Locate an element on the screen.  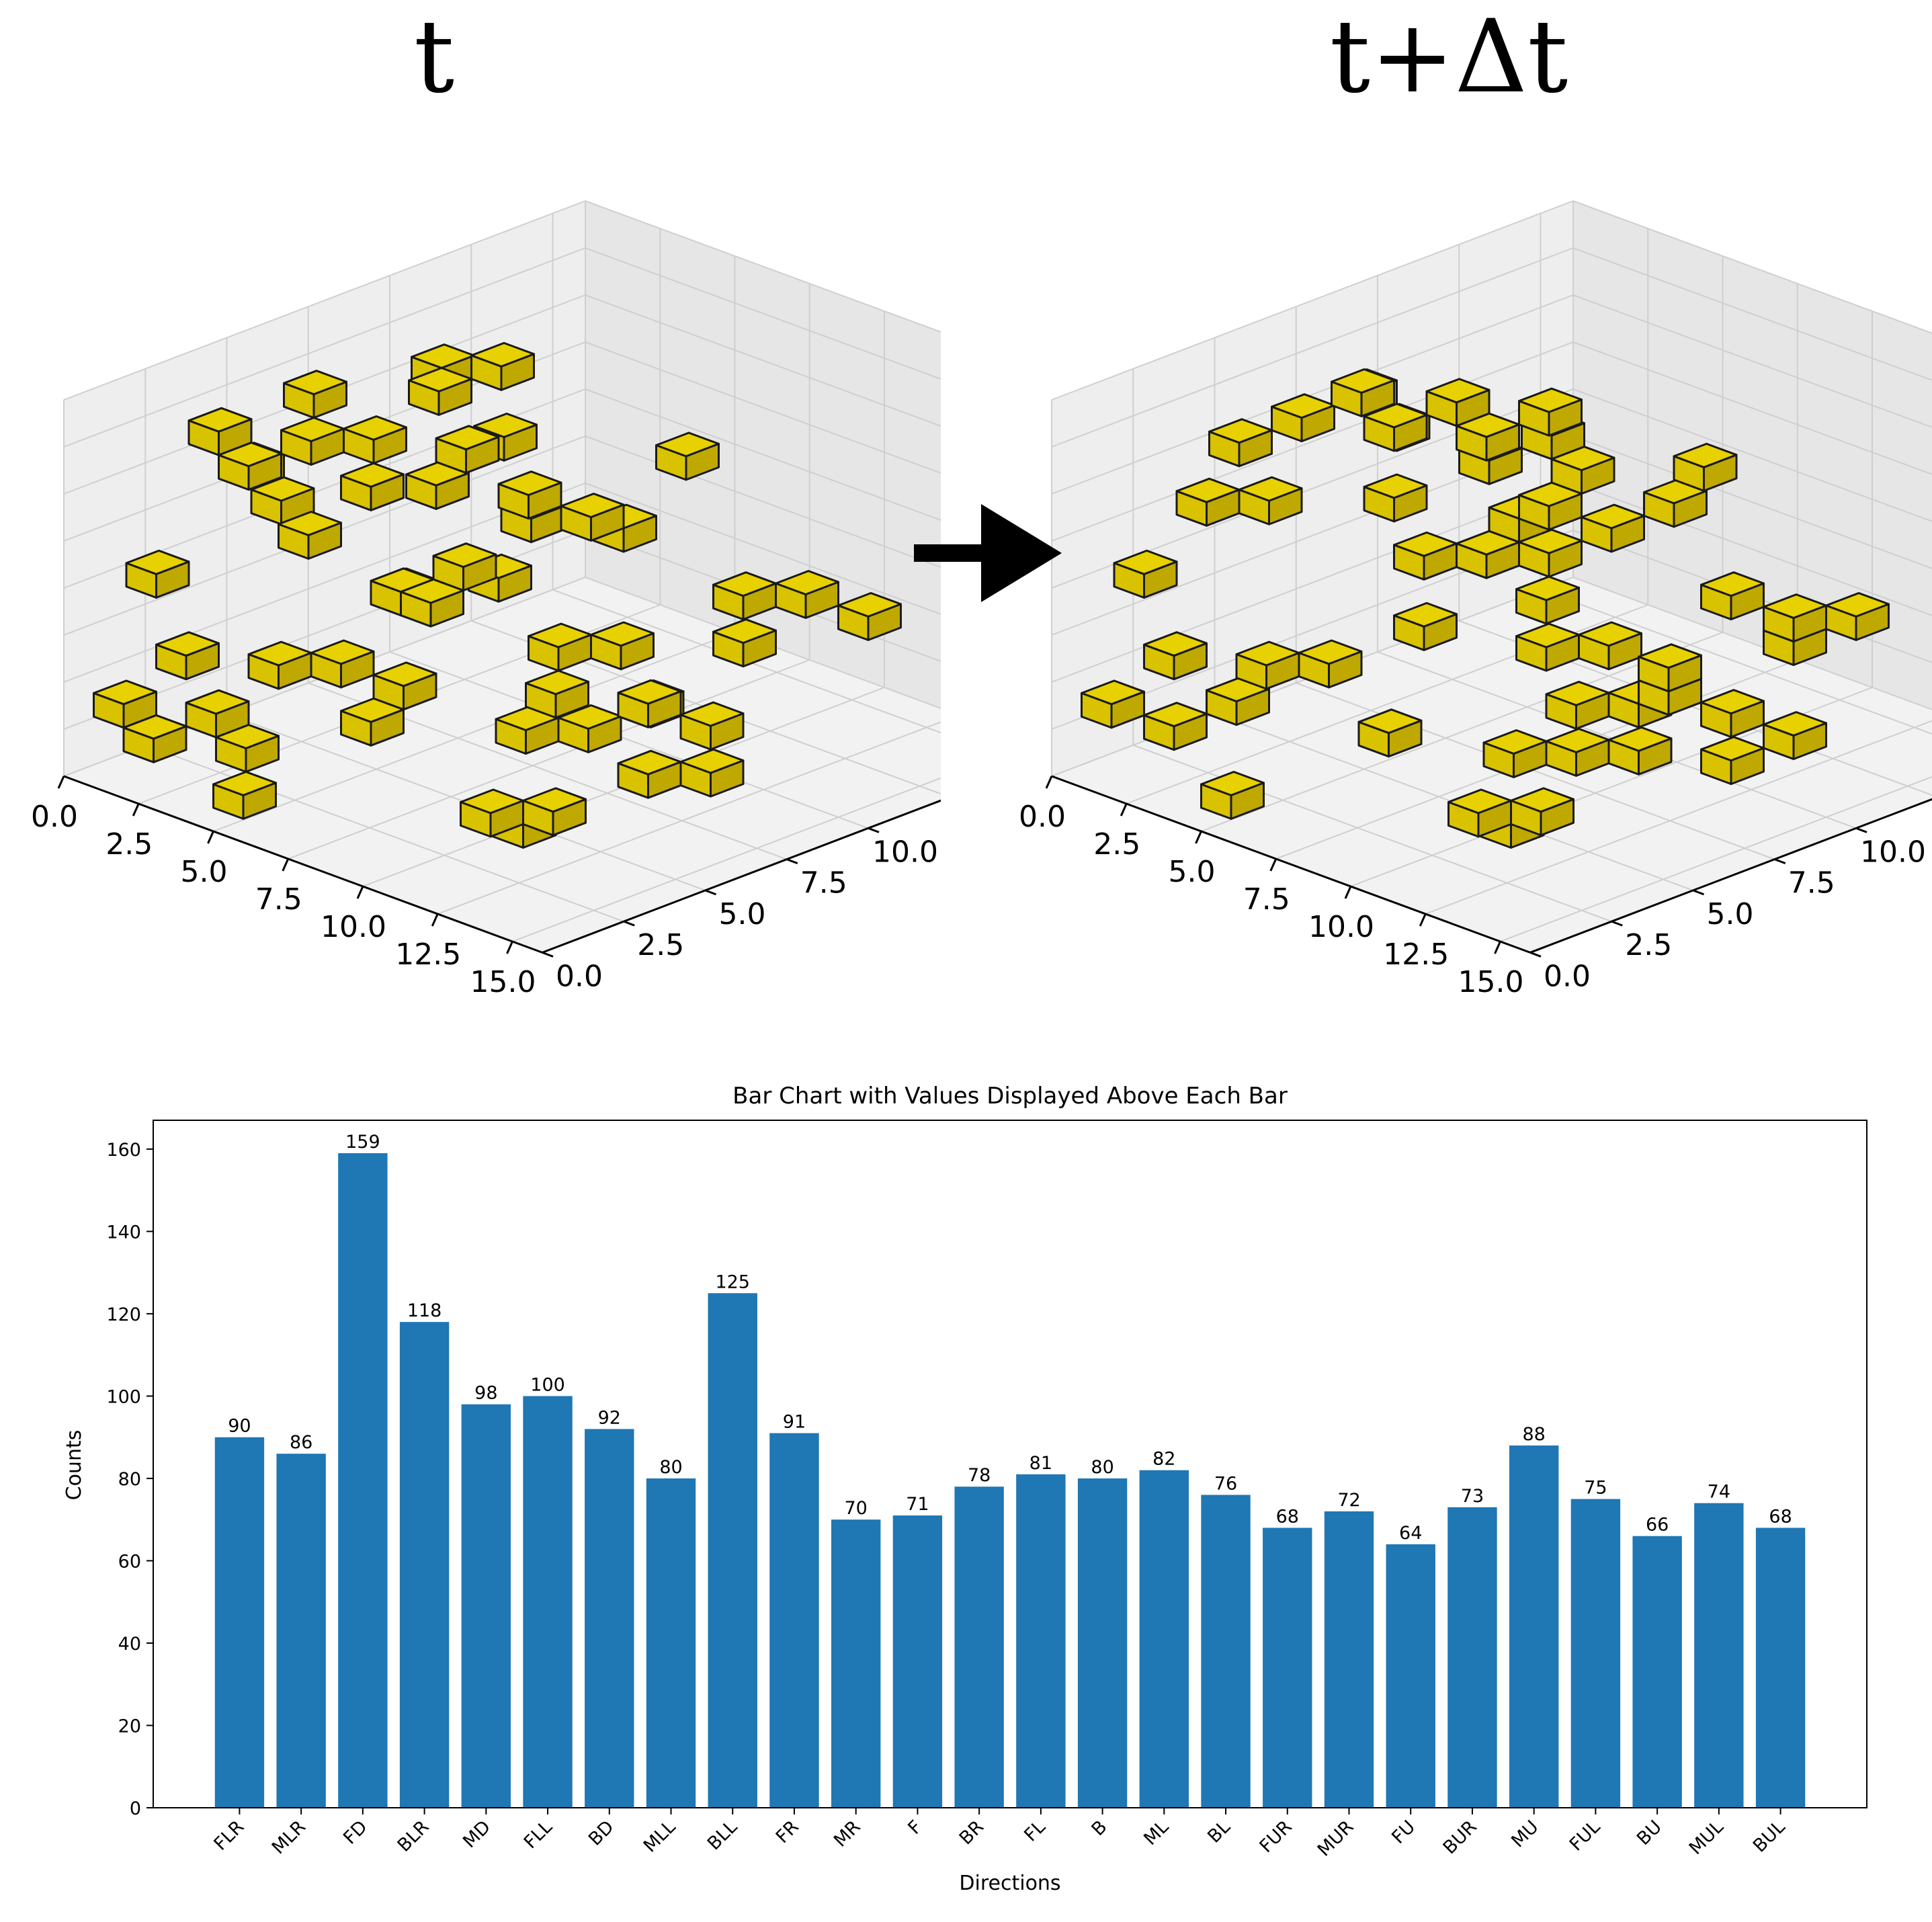
x-tick-label: MUR is located at coordinates (1336, 1838).